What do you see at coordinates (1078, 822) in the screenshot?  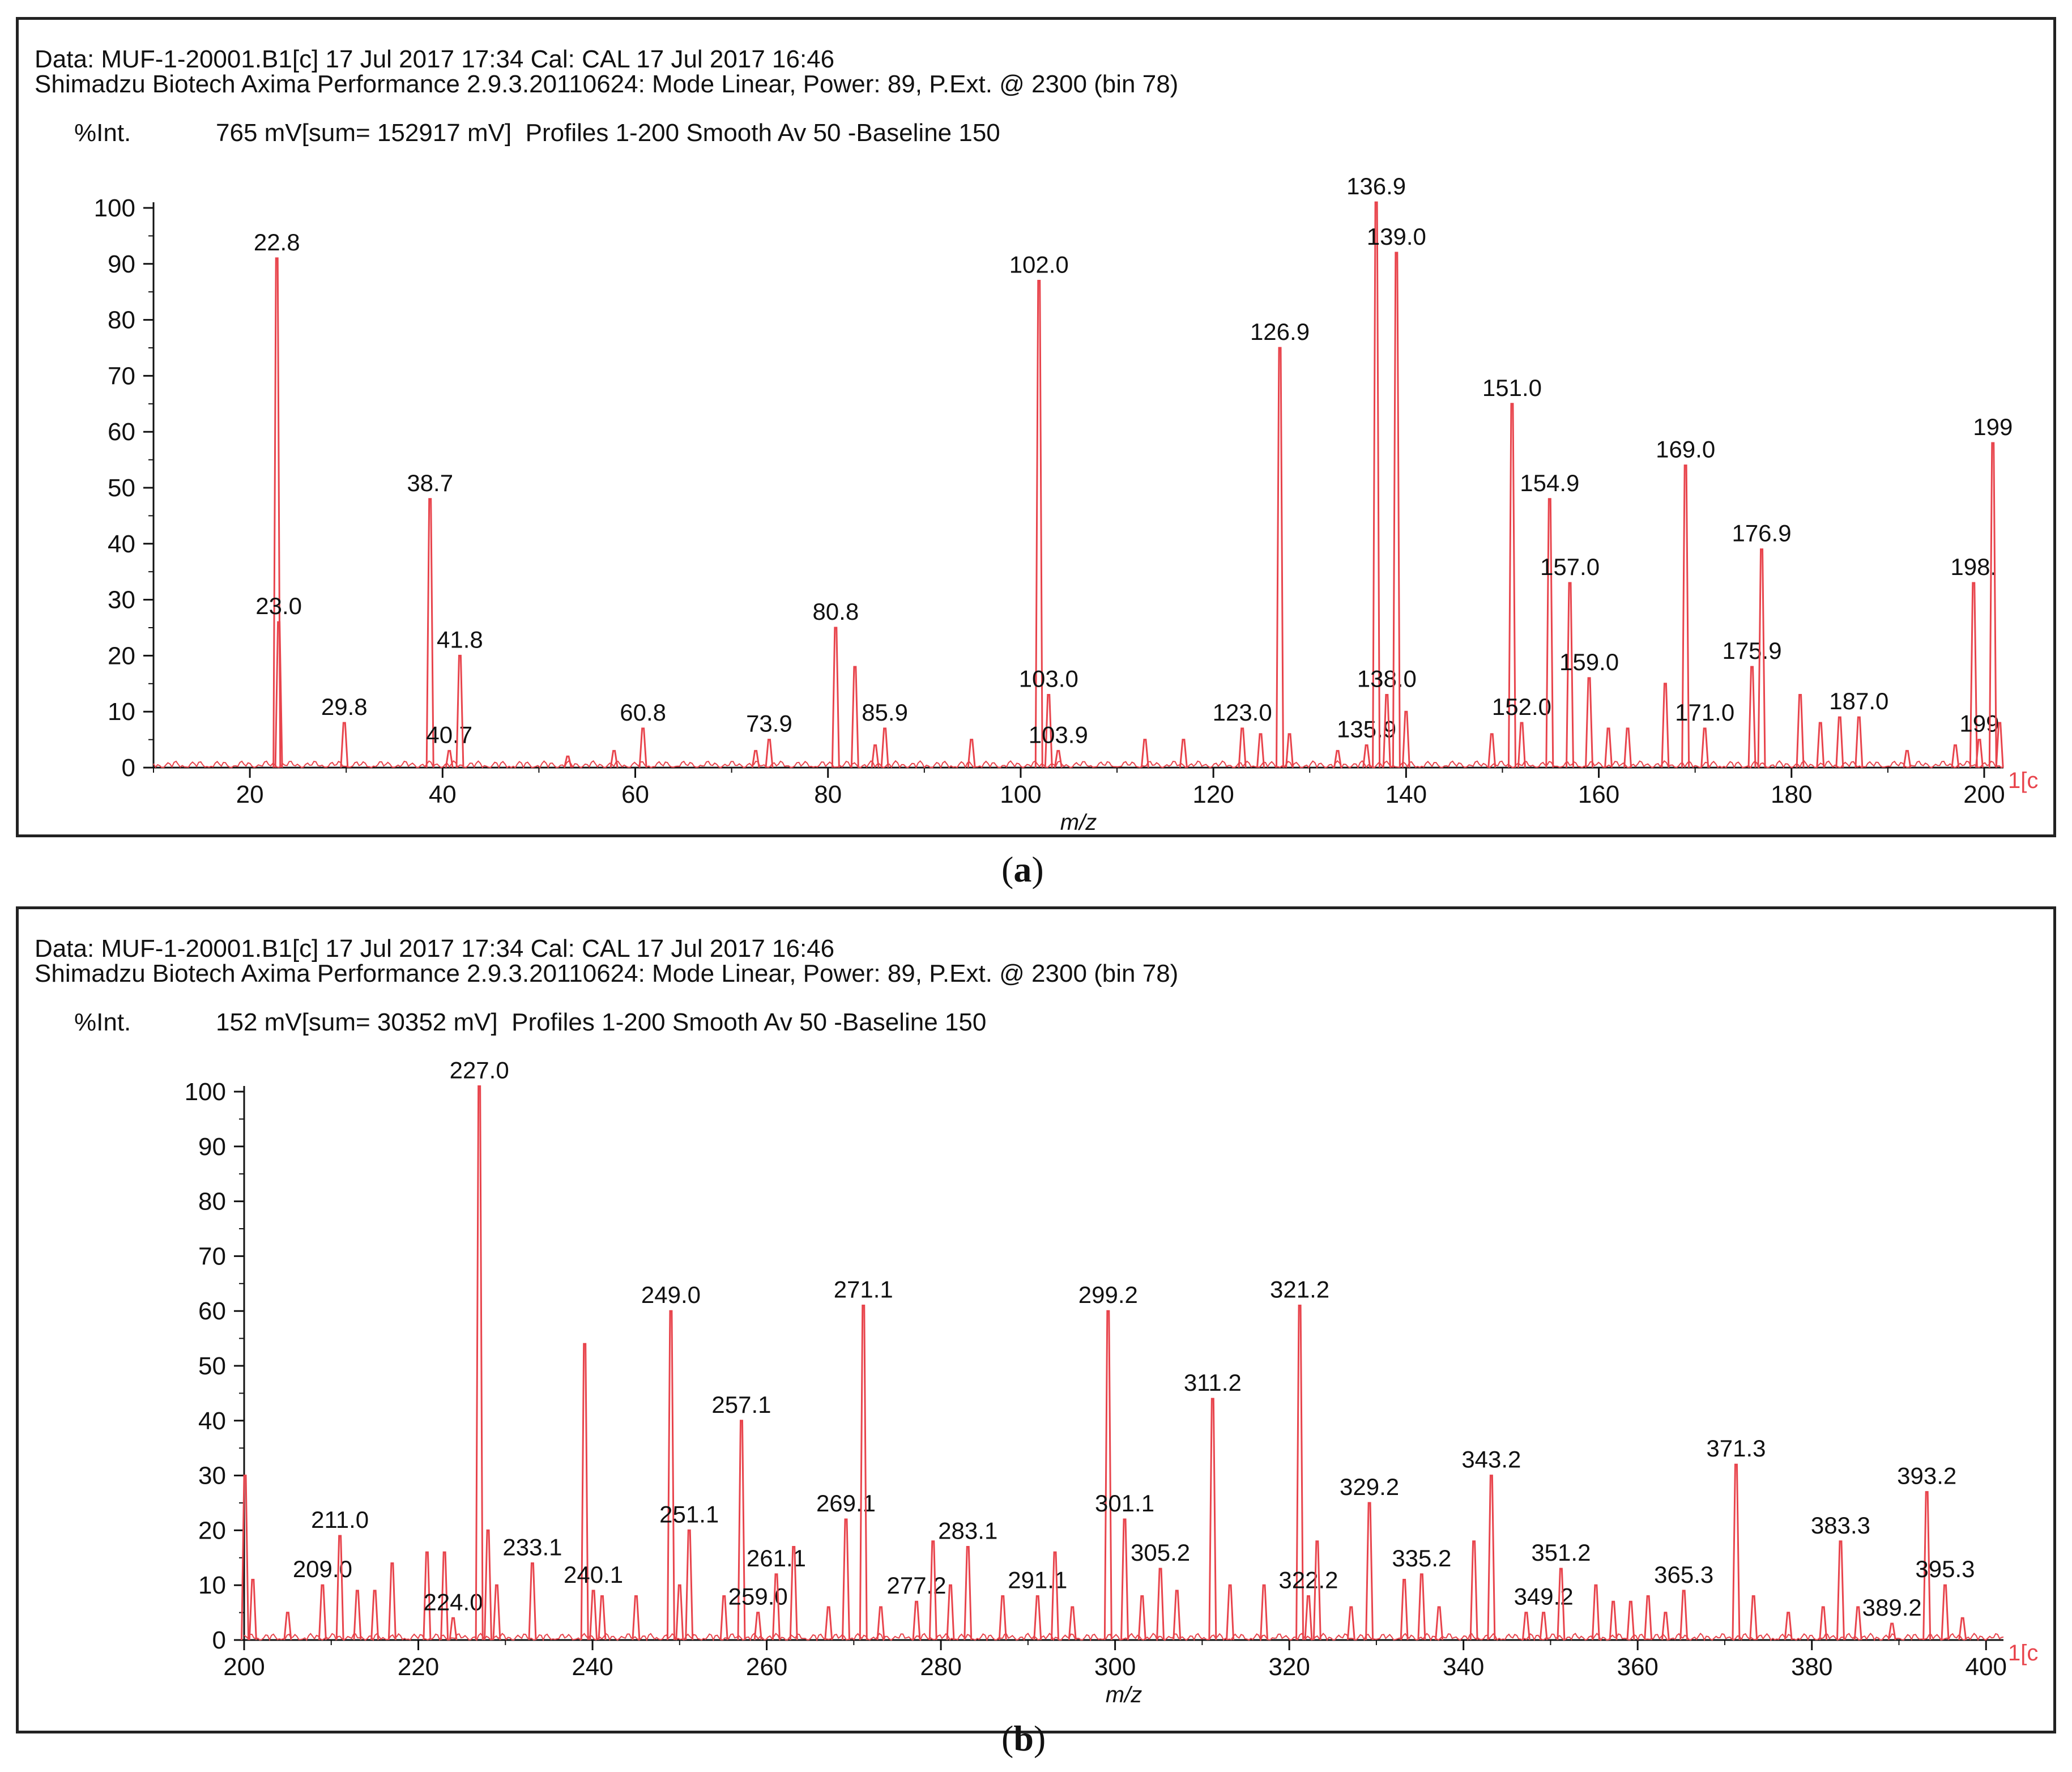 I see `x-axis-label: m/z` at bounding box center [1078, 822].